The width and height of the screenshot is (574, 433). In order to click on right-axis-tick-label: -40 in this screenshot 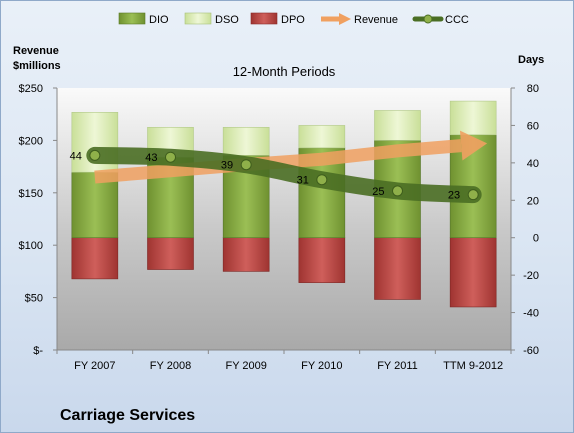, I will do `click(531, 314)`.